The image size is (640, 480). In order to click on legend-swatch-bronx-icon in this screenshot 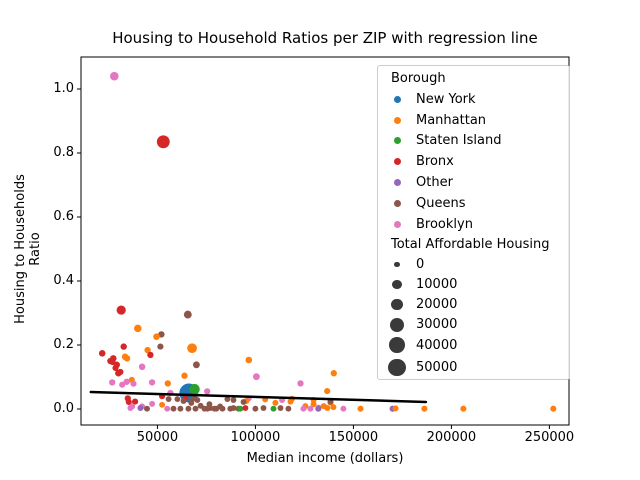, I will do `click(397, 162)`.